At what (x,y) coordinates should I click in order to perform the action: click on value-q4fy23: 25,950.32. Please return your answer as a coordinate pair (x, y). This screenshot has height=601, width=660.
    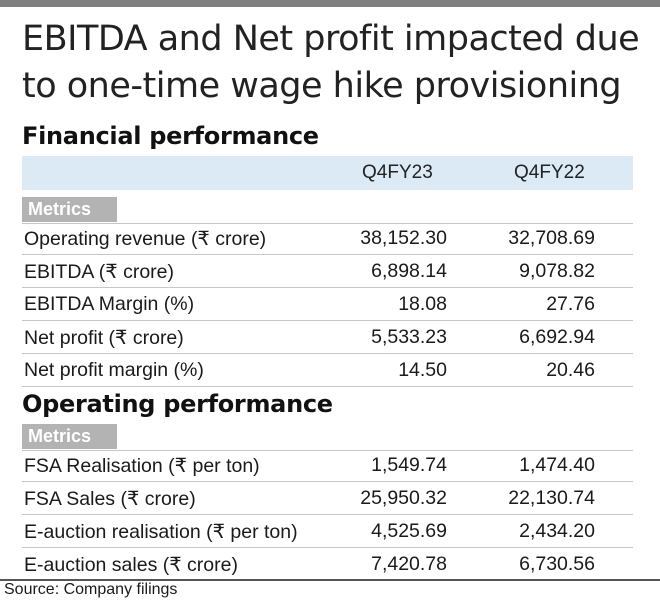
    Looking at the image, I should click on (403, 498).